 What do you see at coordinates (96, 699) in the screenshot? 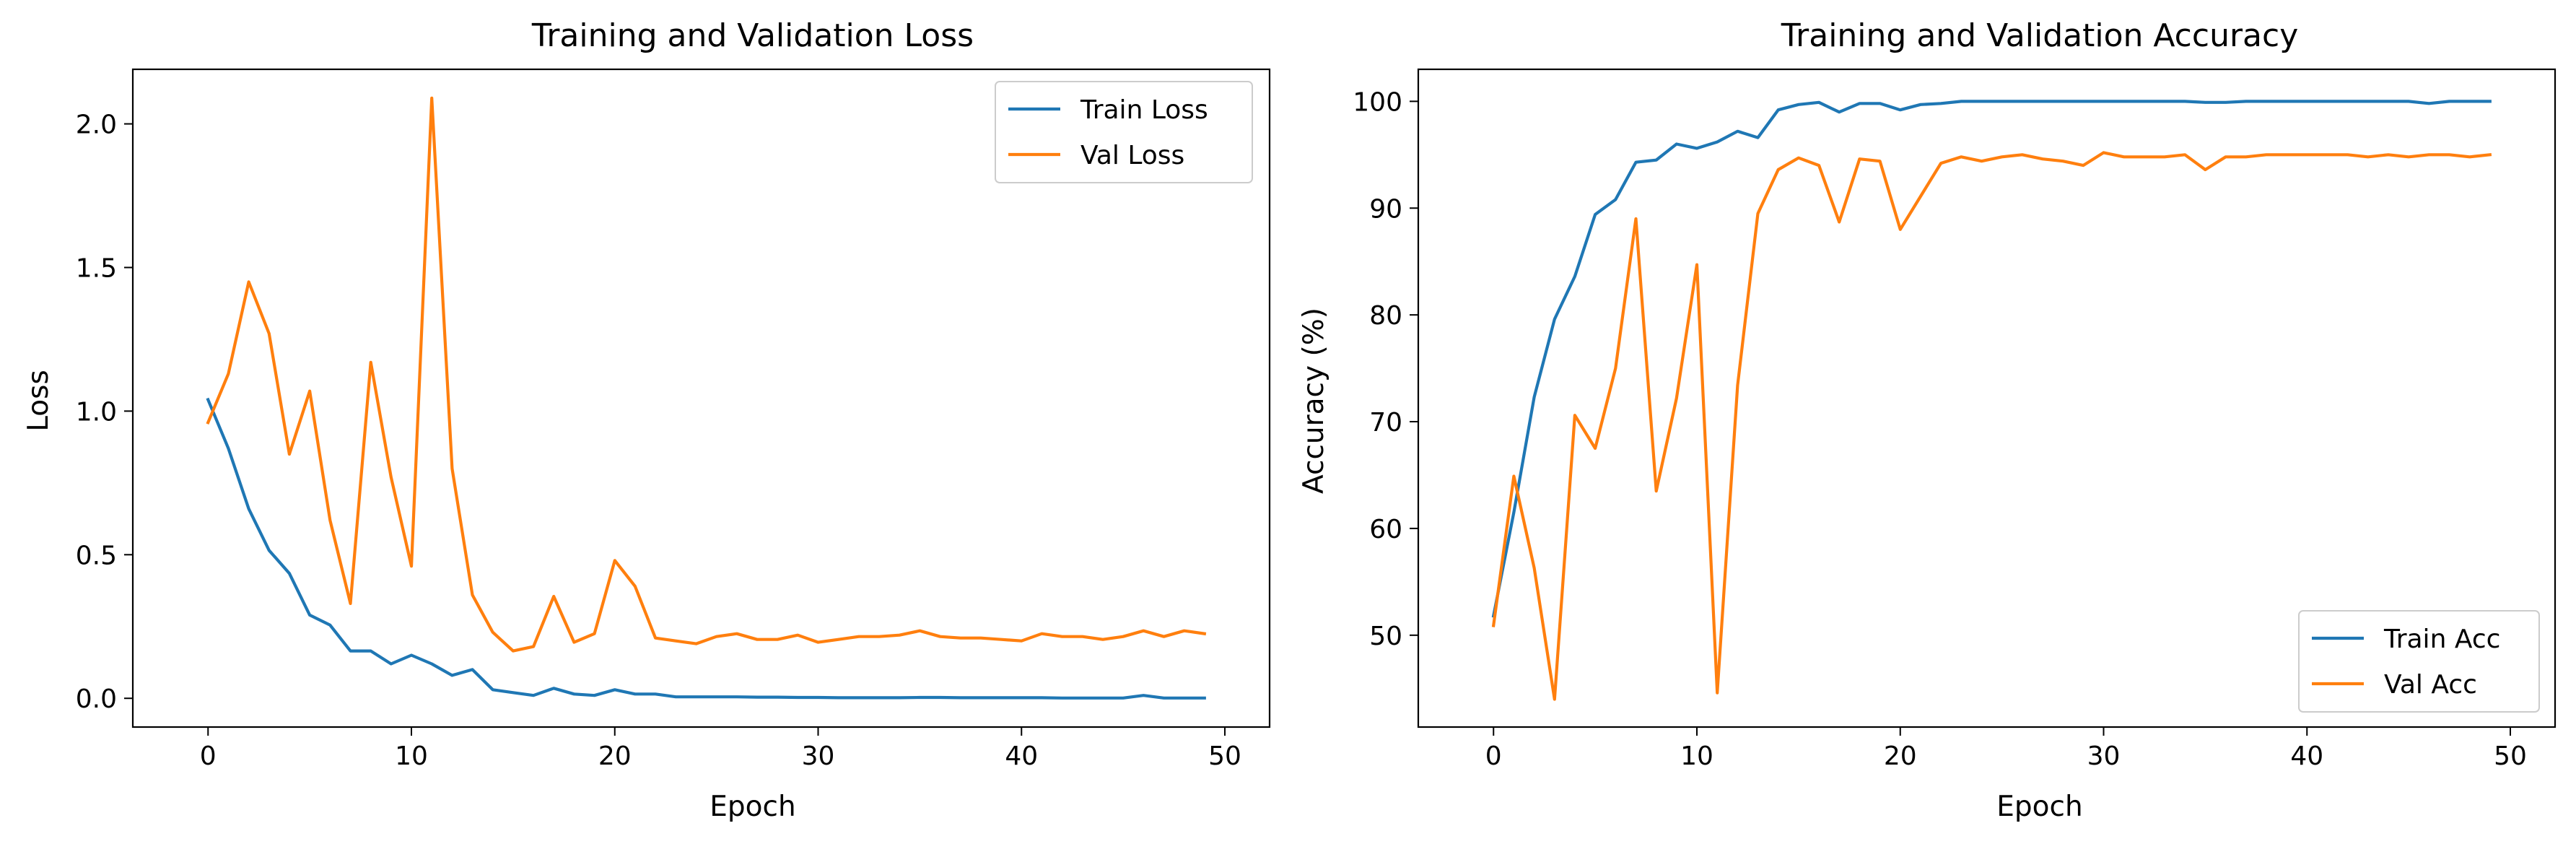
I see `loss-y-tick-label: 0.0` at bounding box center [96, 699].